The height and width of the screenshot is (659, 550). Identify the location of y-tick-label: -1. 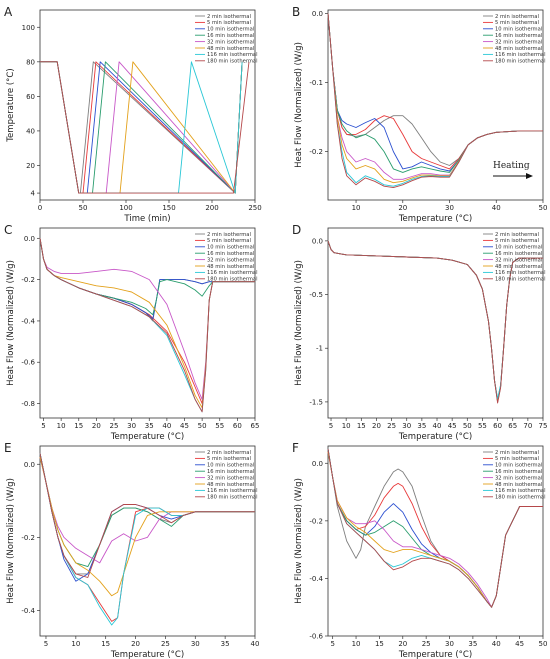
(319, 349).